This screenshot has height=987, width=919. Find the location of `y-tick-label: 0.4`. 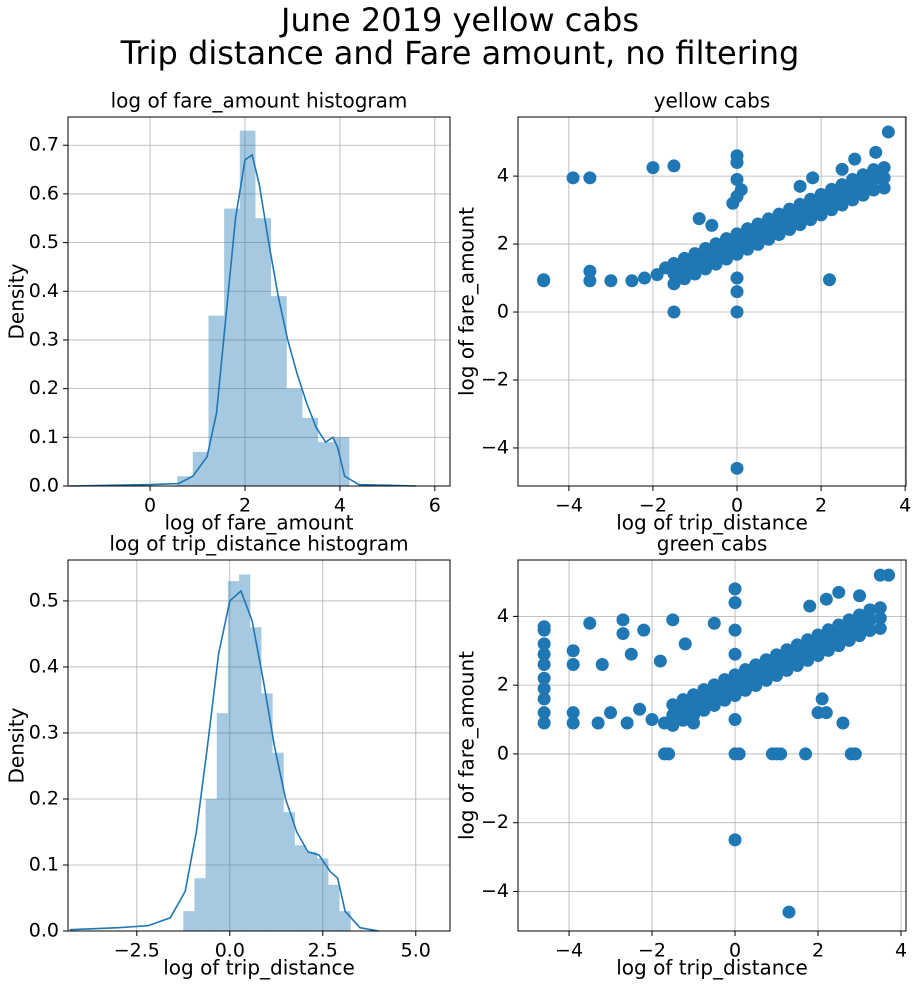

y-tick-label: 0.4 is located at coordinates (44, 666).